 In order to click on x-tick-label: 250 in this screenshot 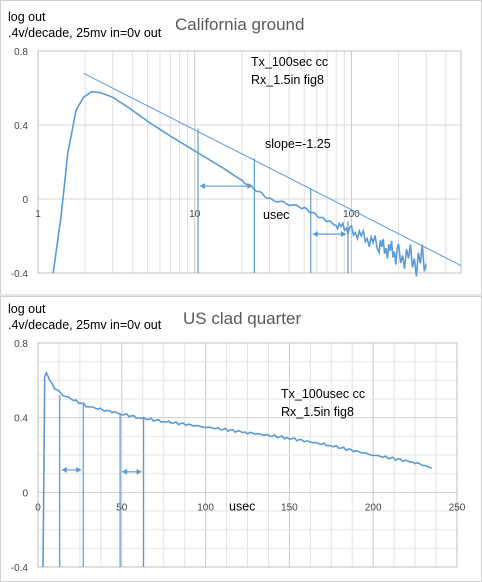, I will do `click(457, 507)`.